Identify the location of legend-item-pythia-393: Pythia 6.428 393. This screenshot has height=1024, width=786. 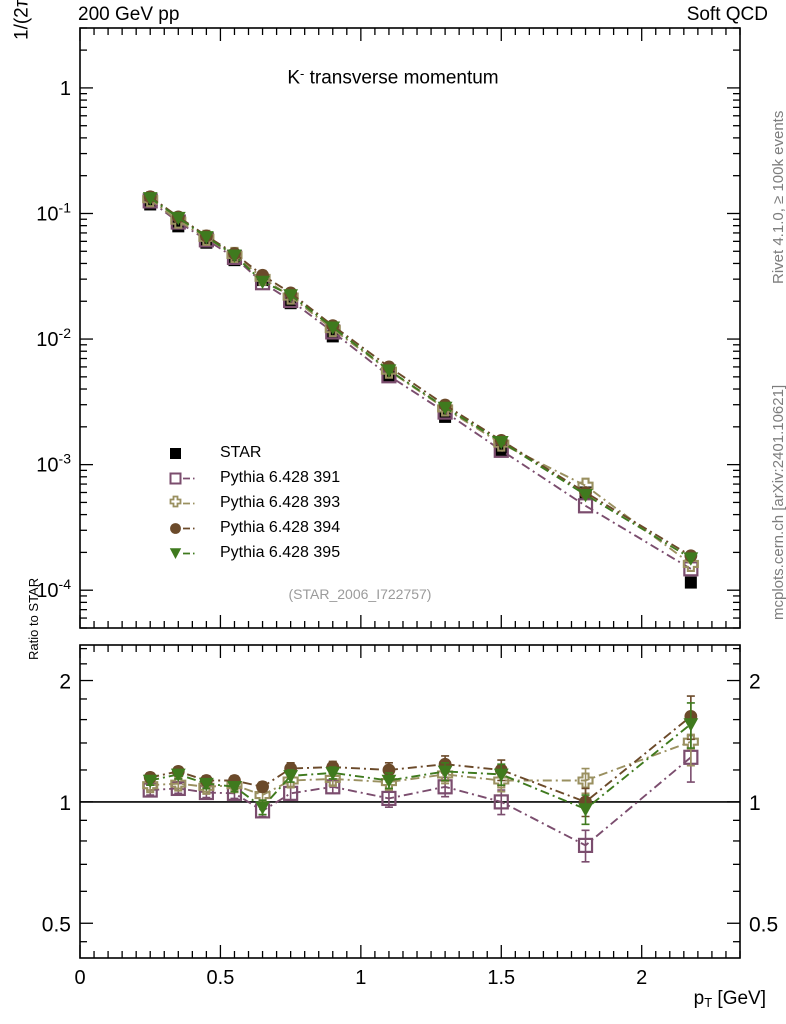
(254, 502).